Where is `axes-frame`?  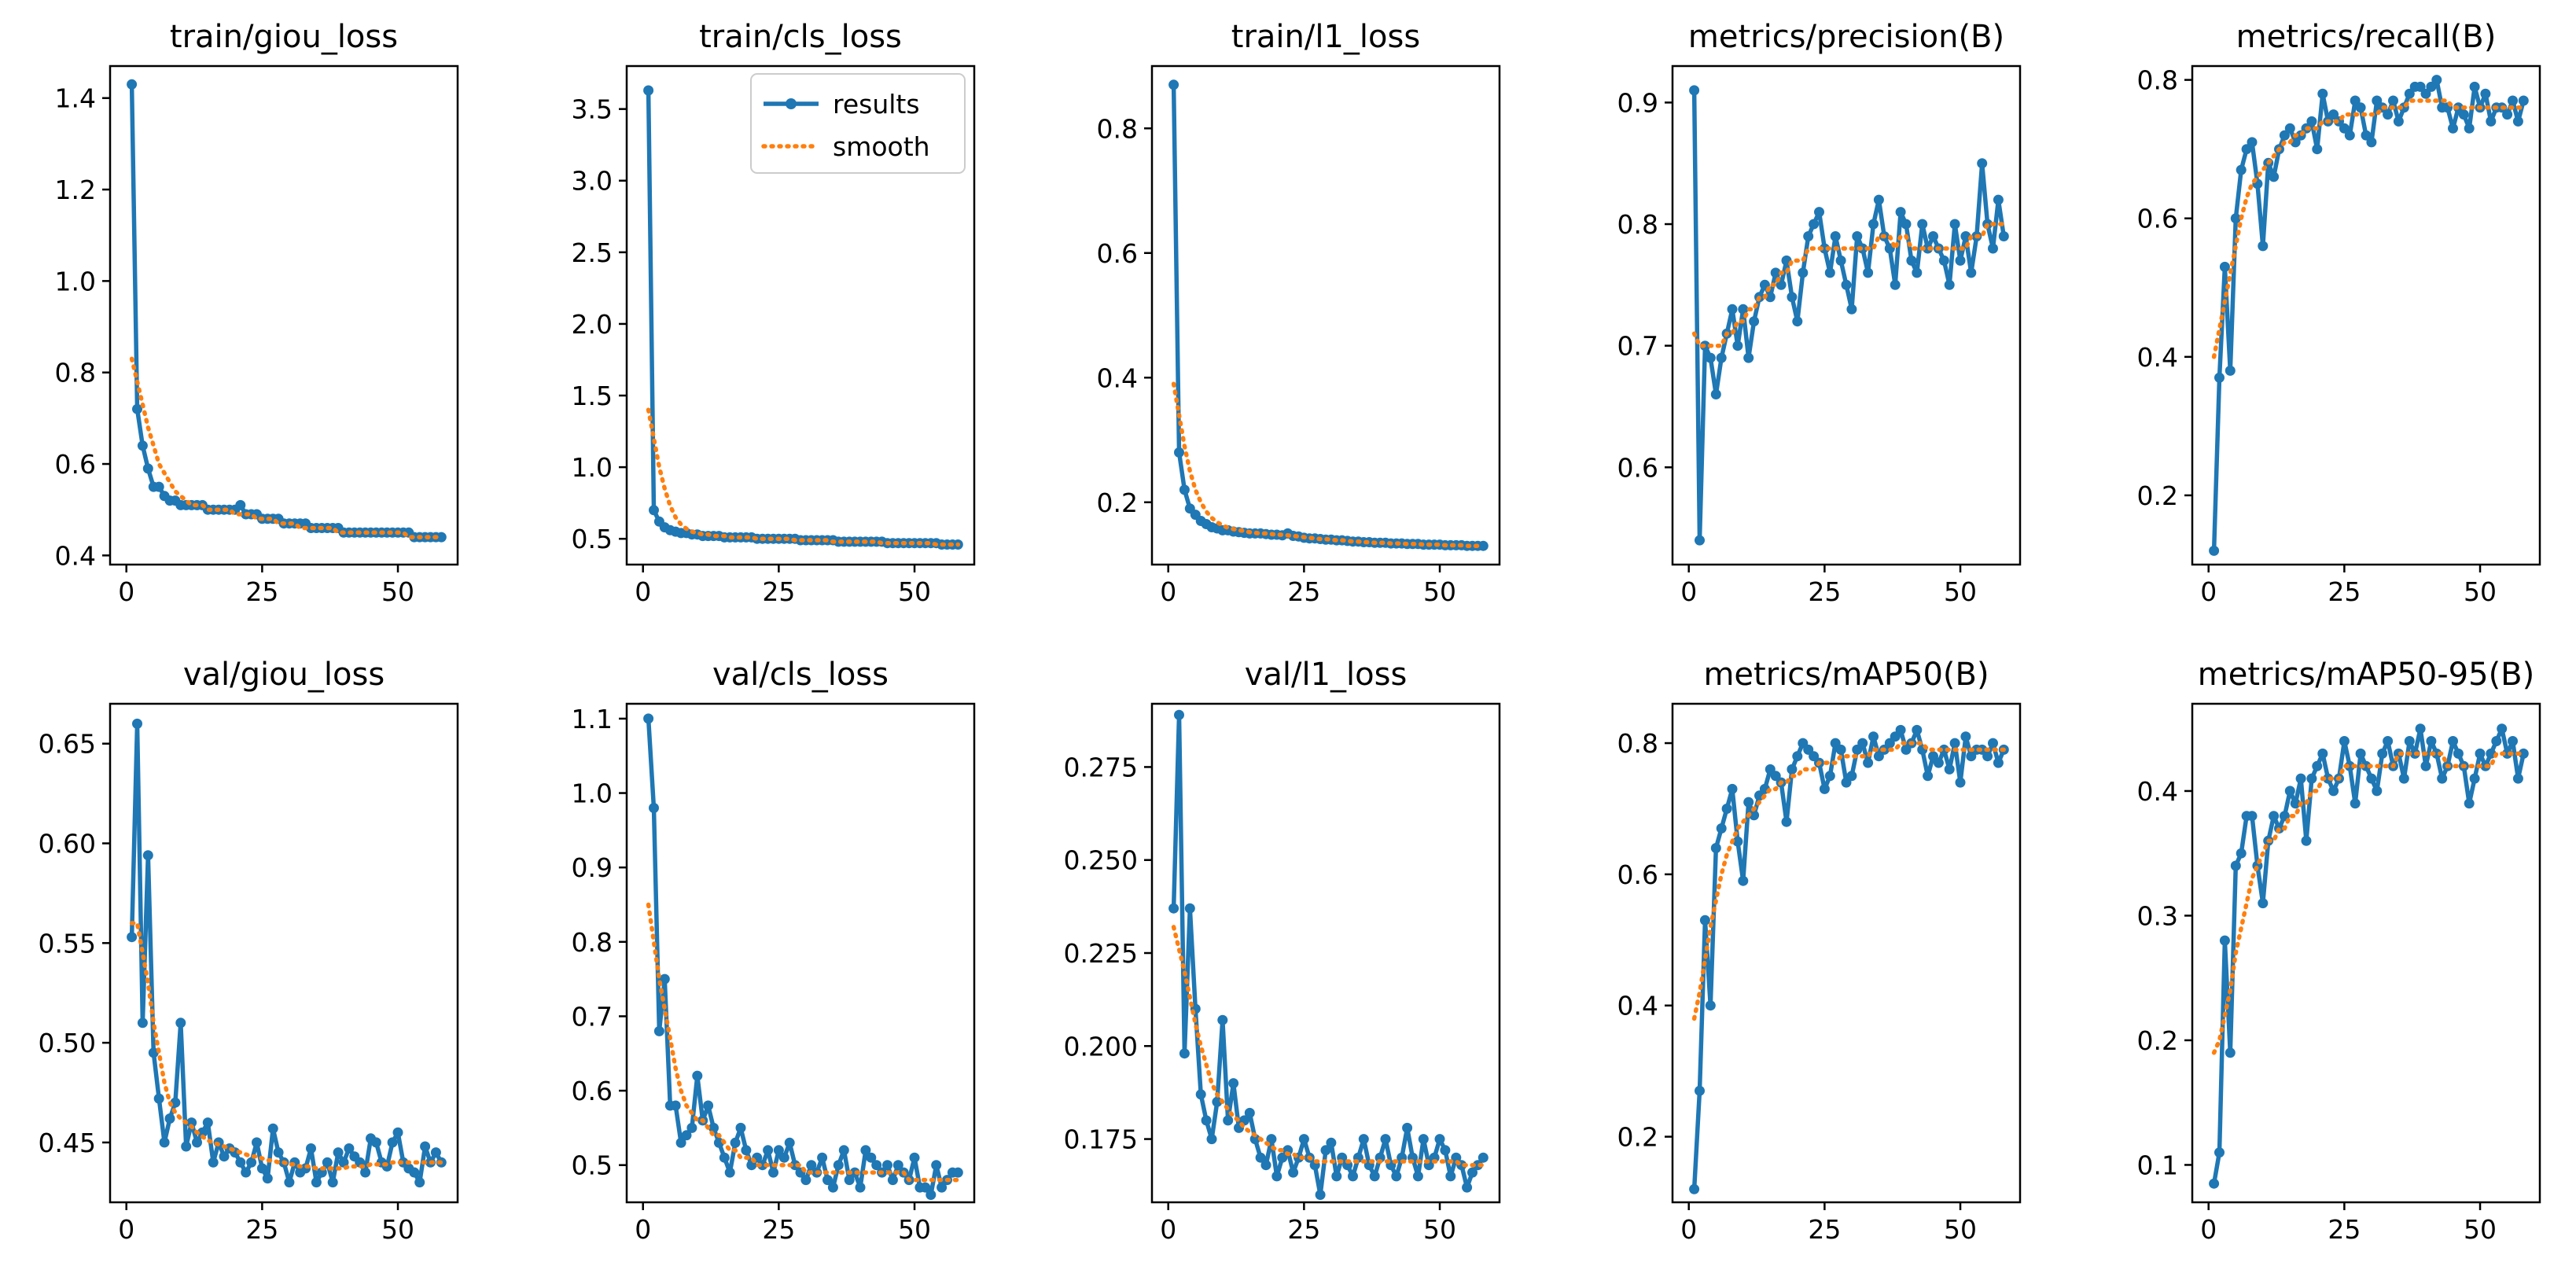 axes-frame is located at coordinates (1847, 315).